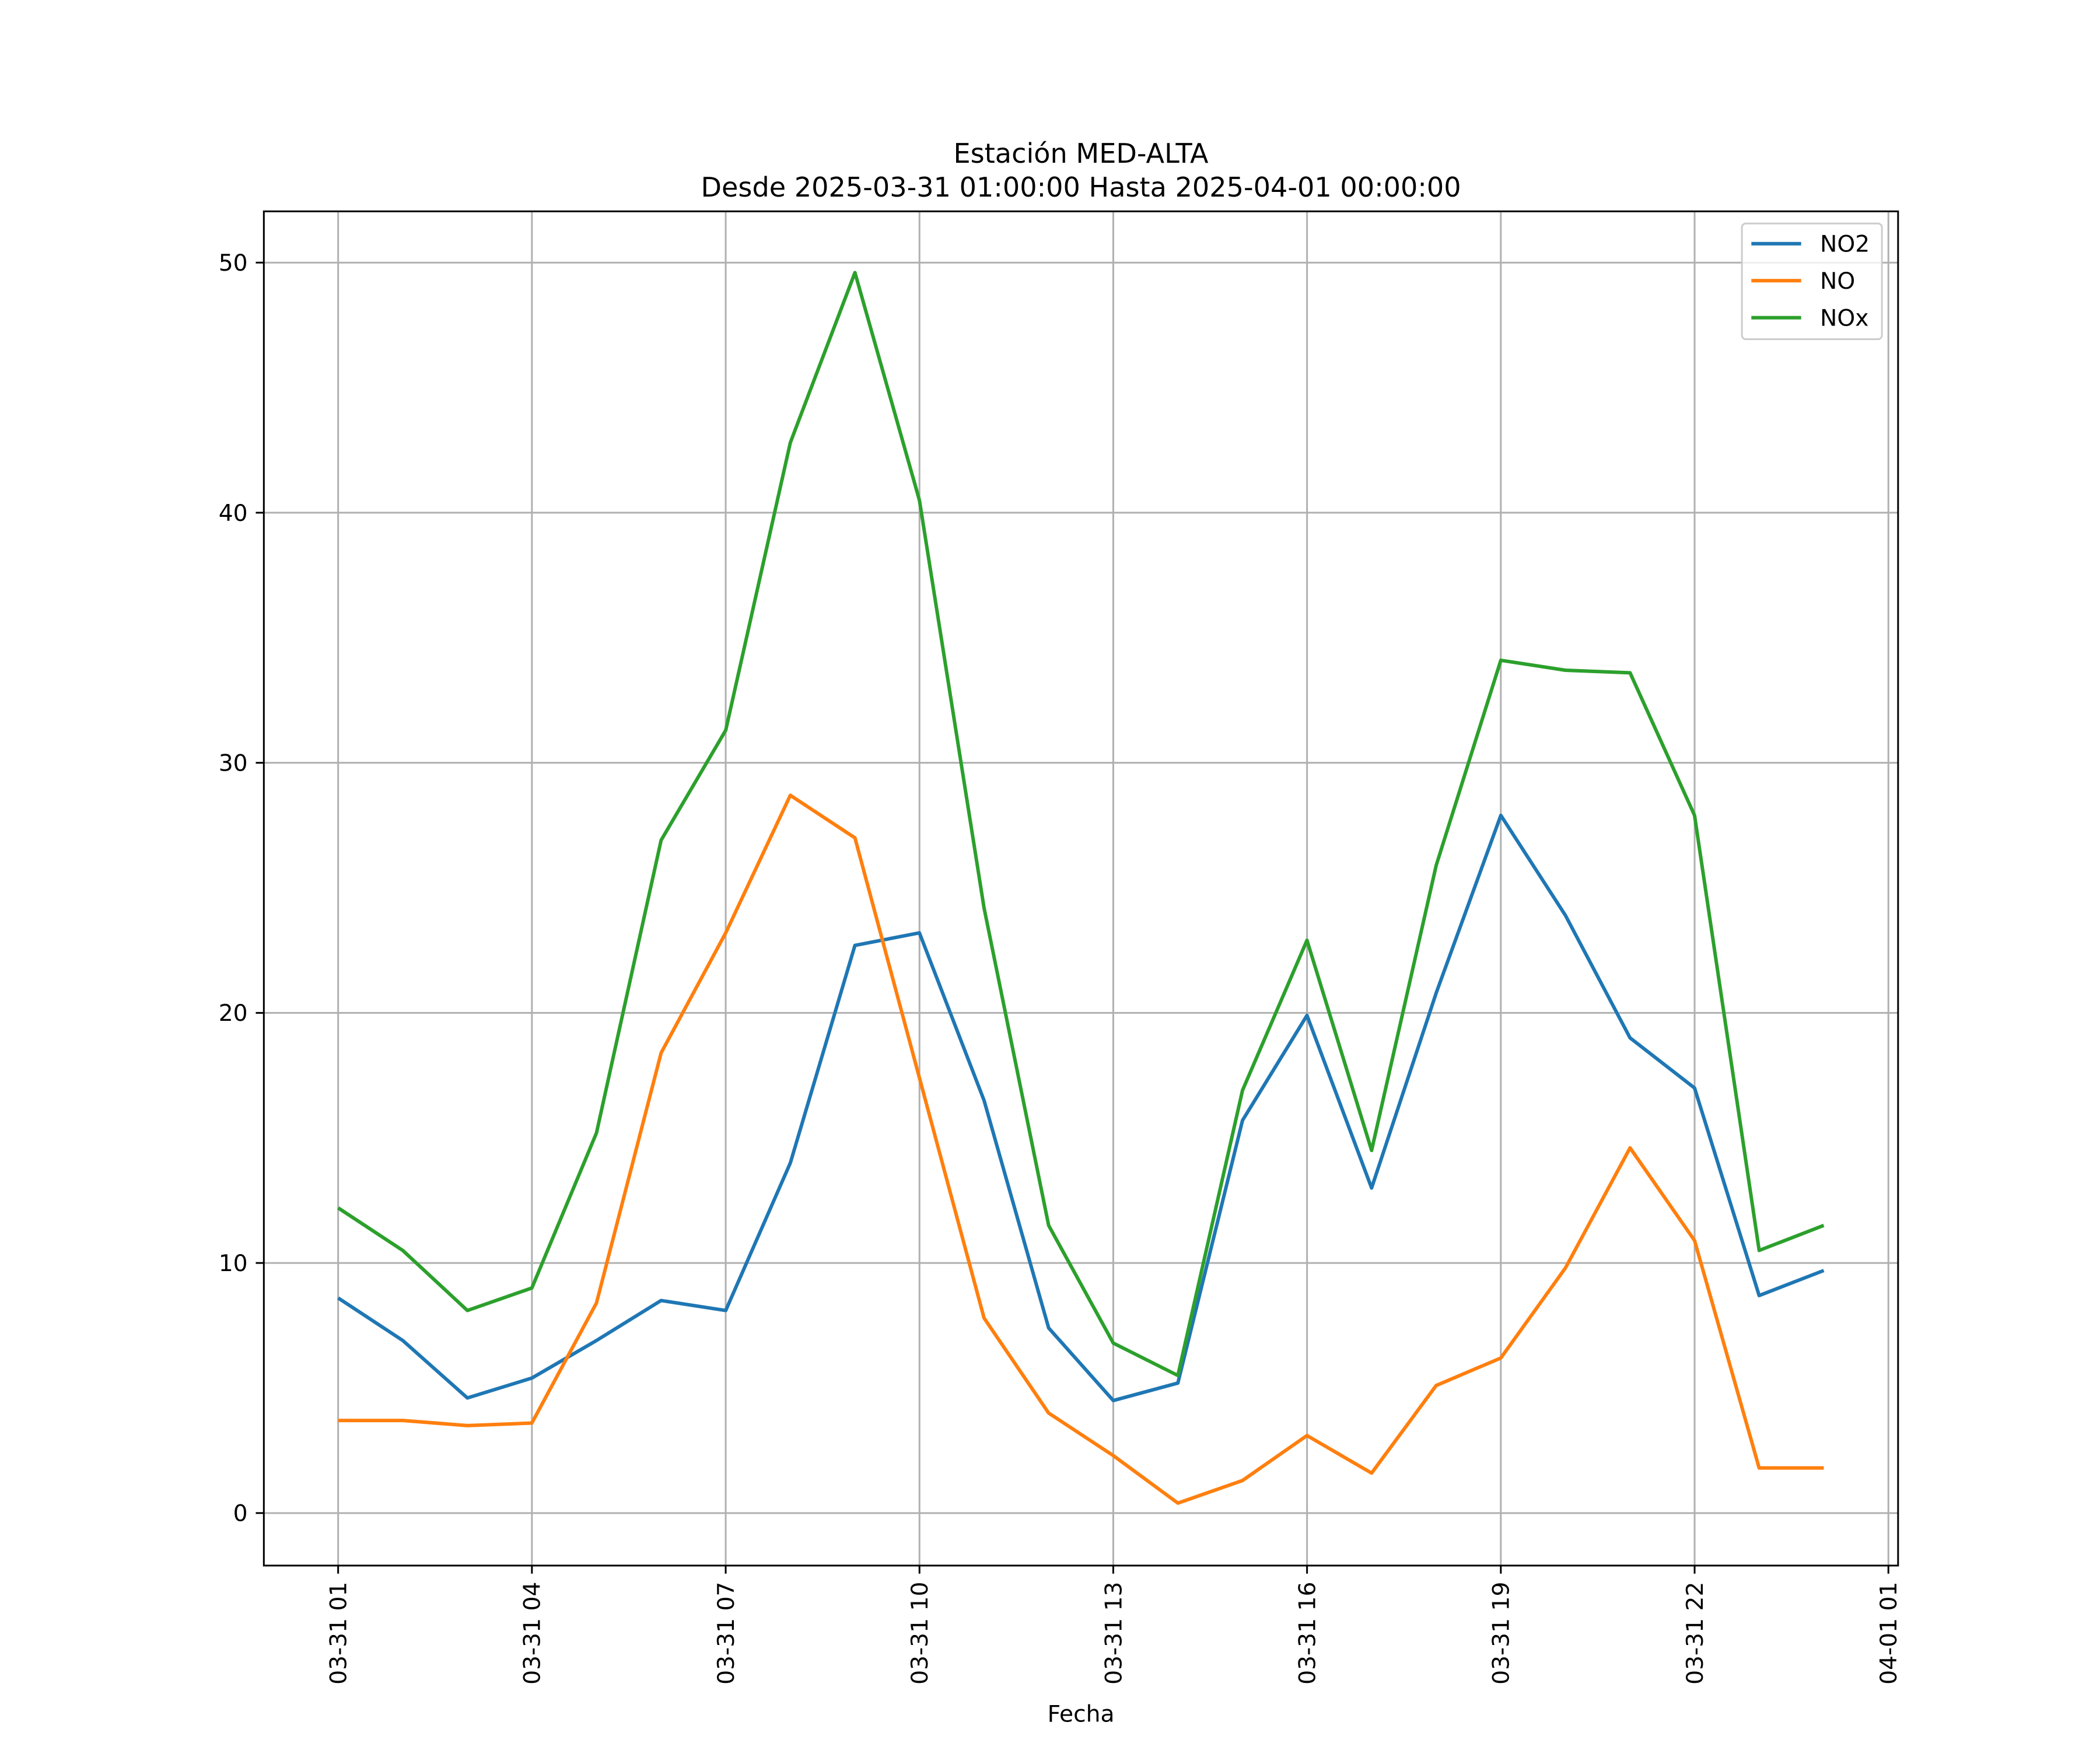  I want to click on x-tick-label: 03-31 07, so click(726, 1633).